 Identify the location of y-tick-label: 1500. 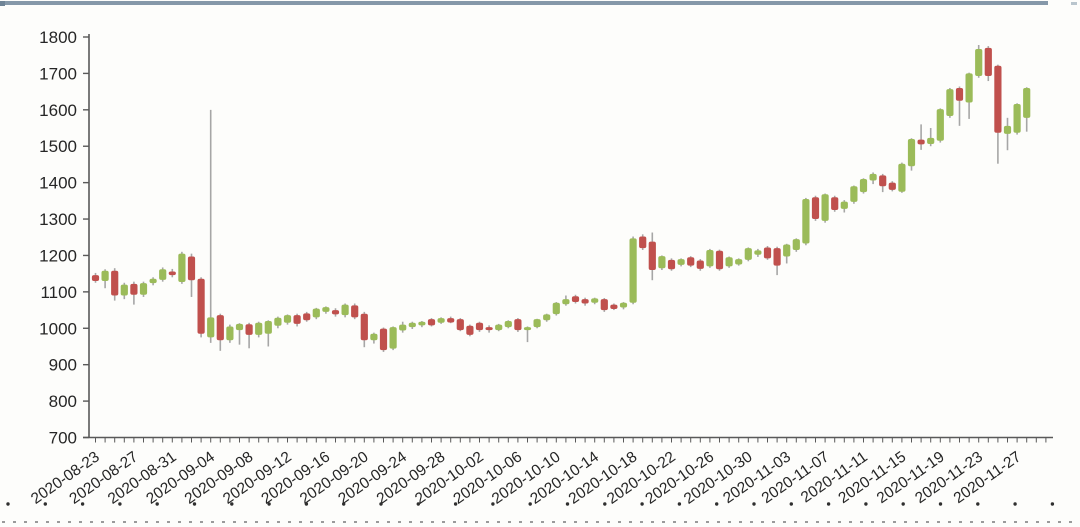
(58, 146).